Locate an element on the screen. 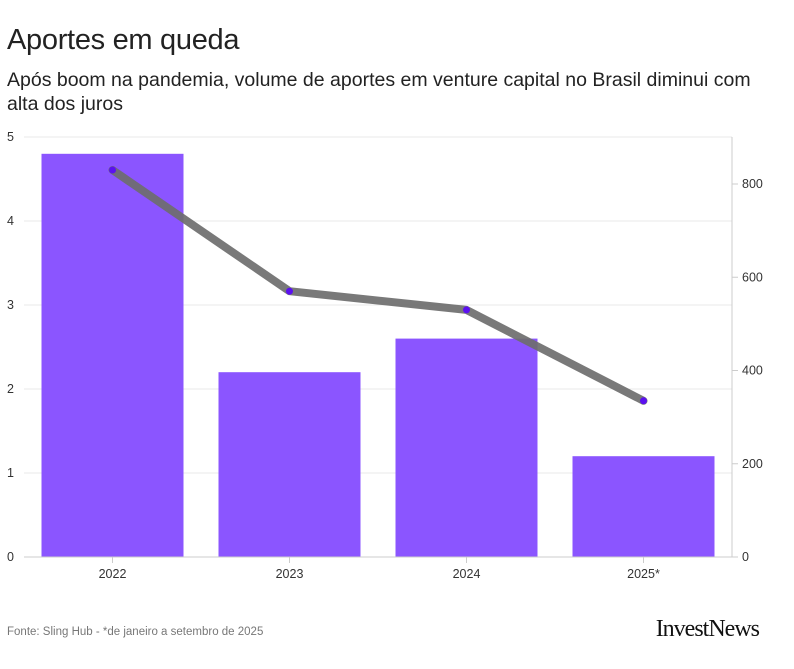 Image resolution: width=794 pixels, height=669 pixels. bar-2024 is located at coordinates (466, 447).